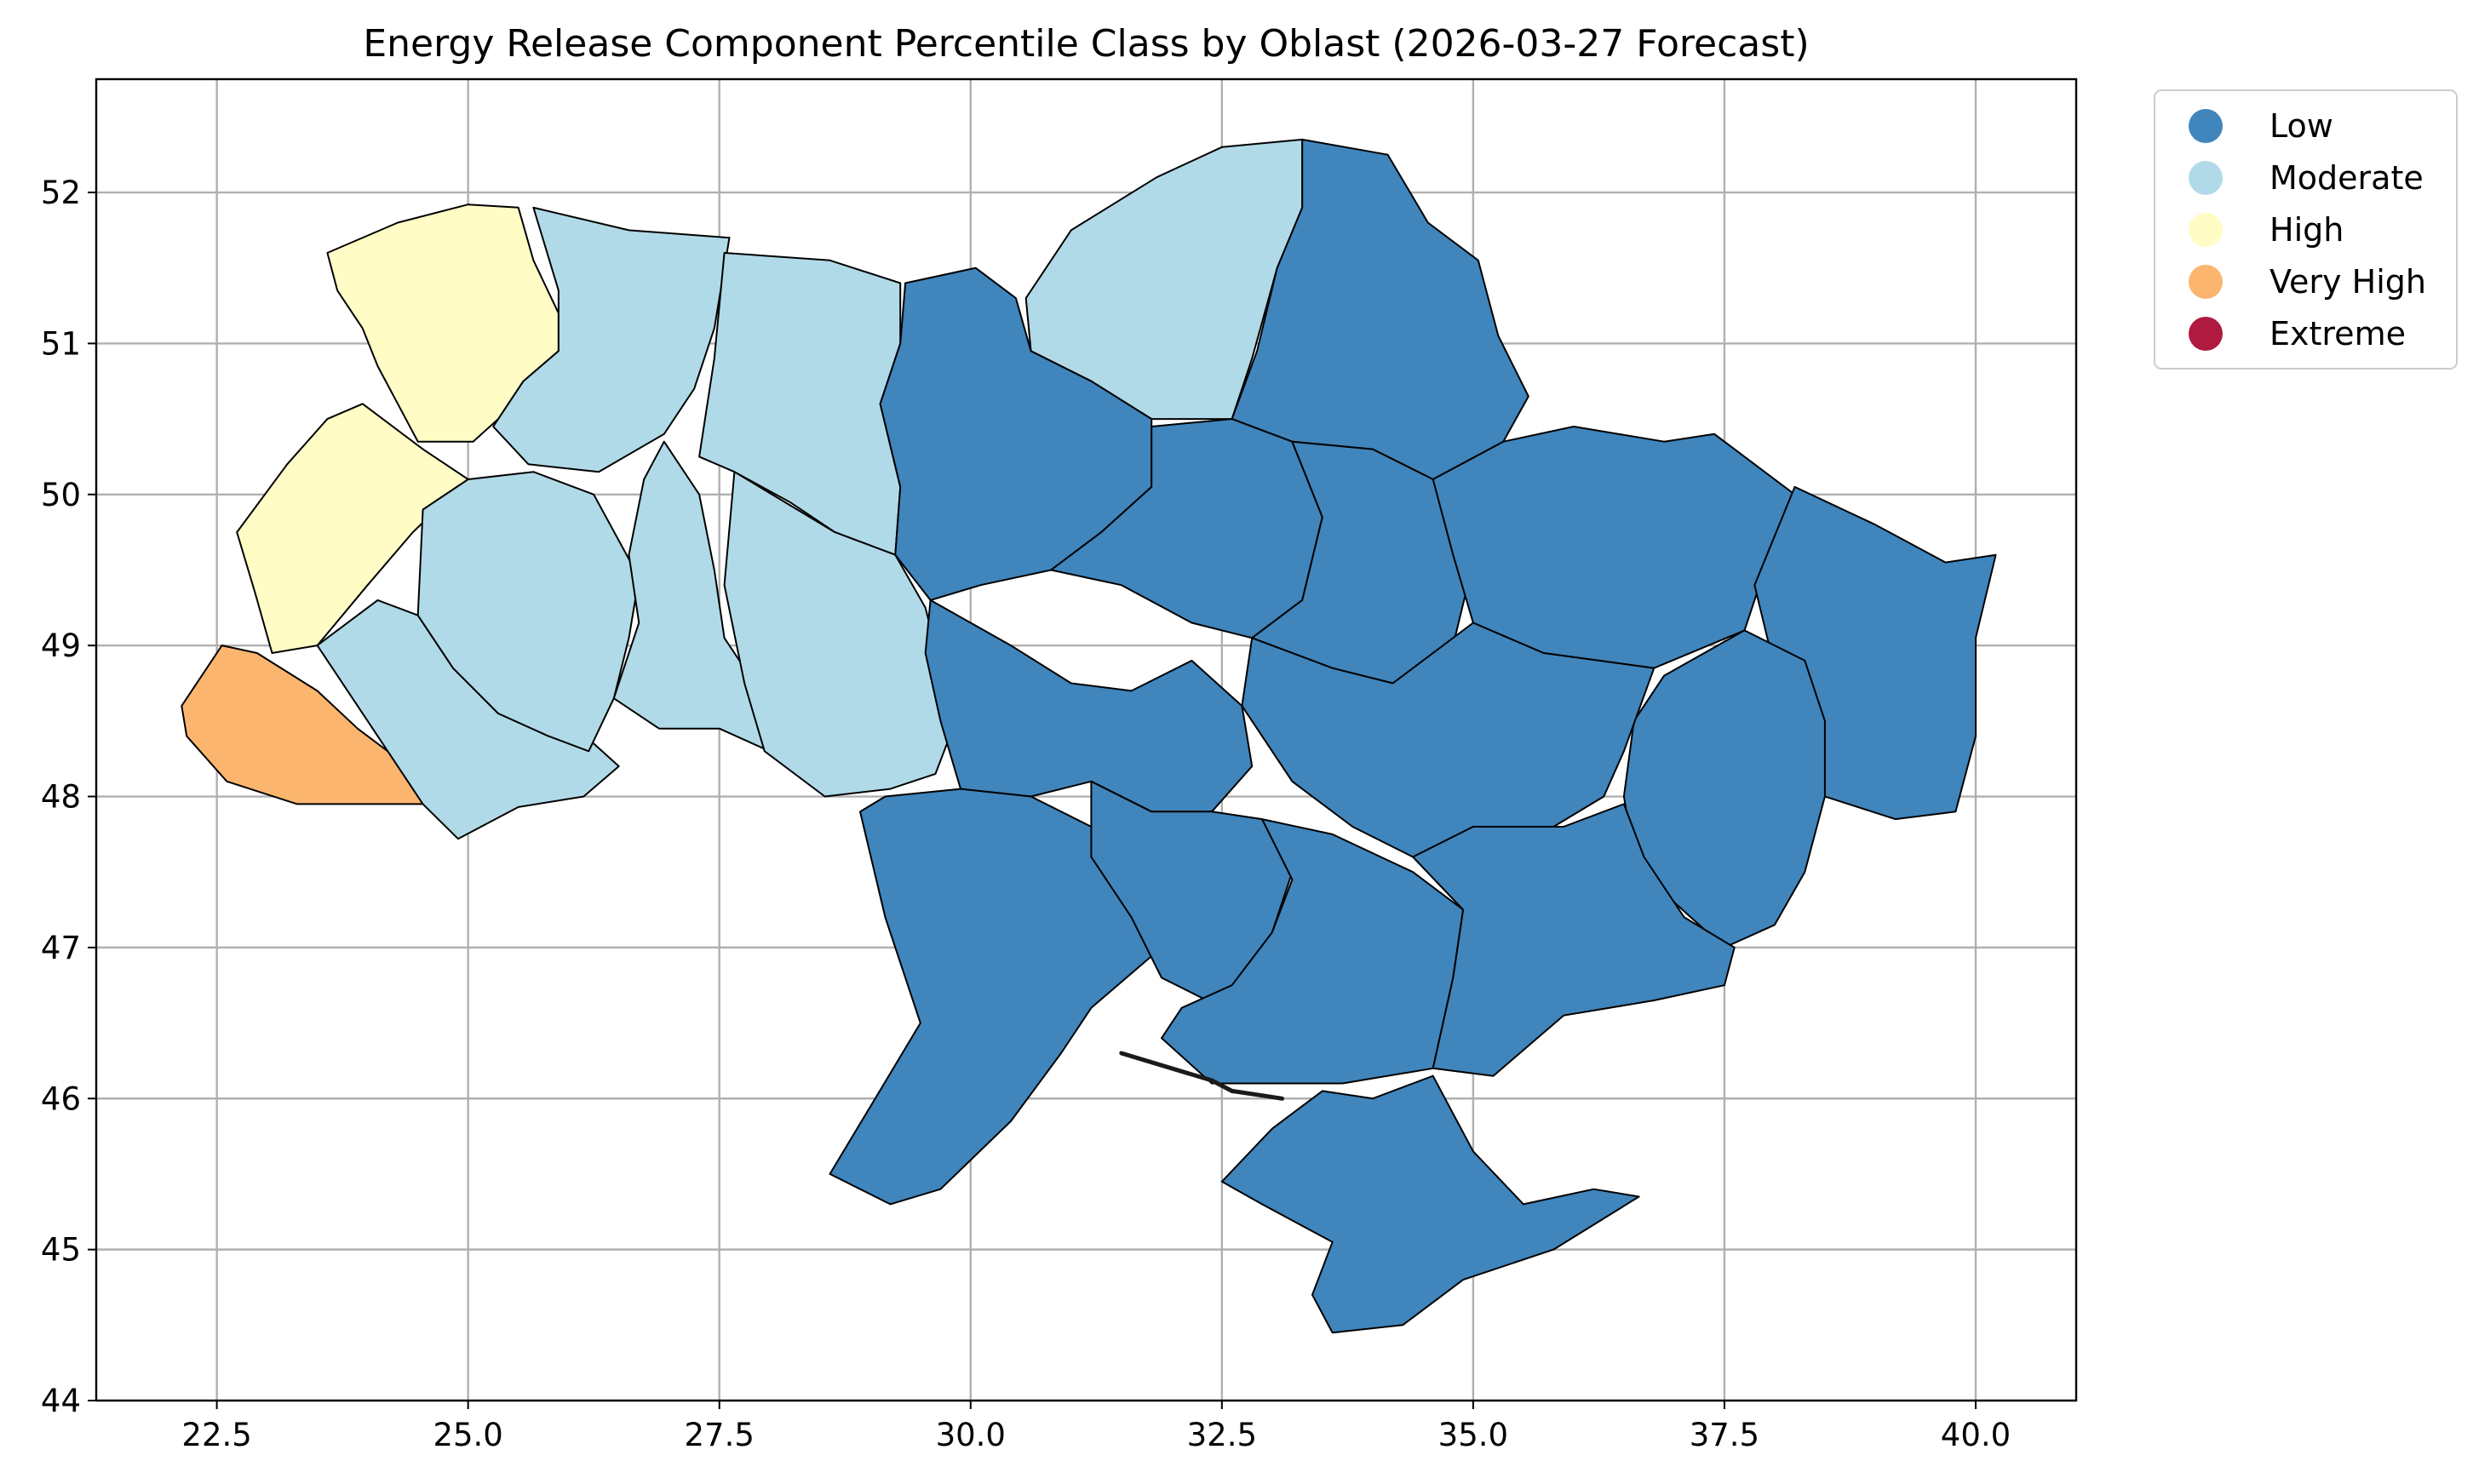 The image size is (2479, 1484). I want to click on y-tick-label: 46, so click(61, 1098).